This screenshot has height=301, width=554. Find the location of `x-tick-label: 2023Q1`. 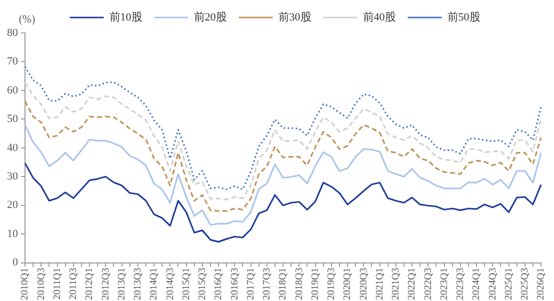

x-tick-label: 2023Q1 is located at coordinates (444, 284).